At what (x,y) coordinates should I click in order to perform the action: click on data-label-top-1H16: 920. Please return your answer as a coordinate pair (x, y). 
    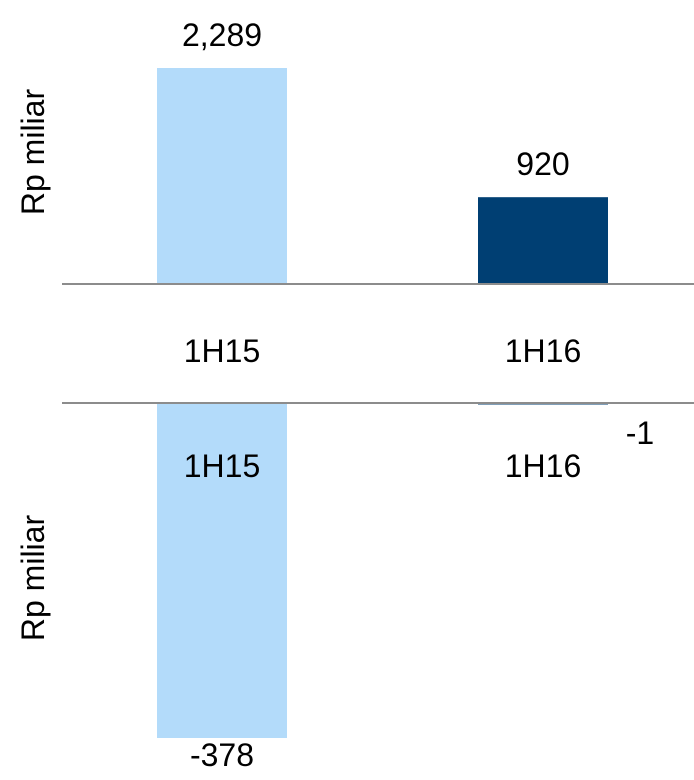
    Looking at the image, I should click on (542, 164).